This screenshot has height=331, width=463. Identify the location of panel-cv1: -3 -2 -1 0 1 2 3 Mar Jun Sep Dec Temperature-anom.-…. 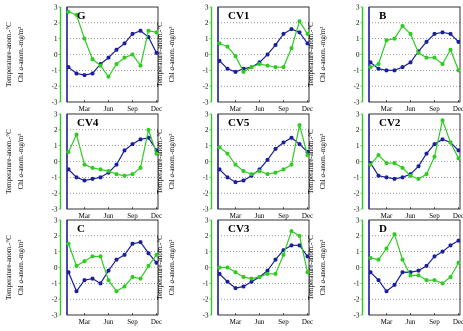
(234, 58).